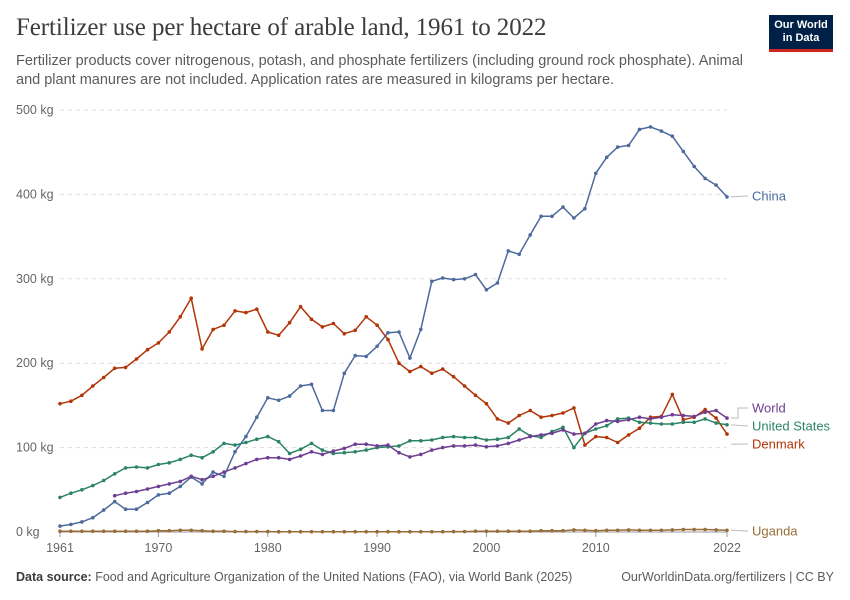 The image size is (850, 600). Describe the element at coordinates (394, 530) in the screenshot. I see `series-line-uganda` at that location.